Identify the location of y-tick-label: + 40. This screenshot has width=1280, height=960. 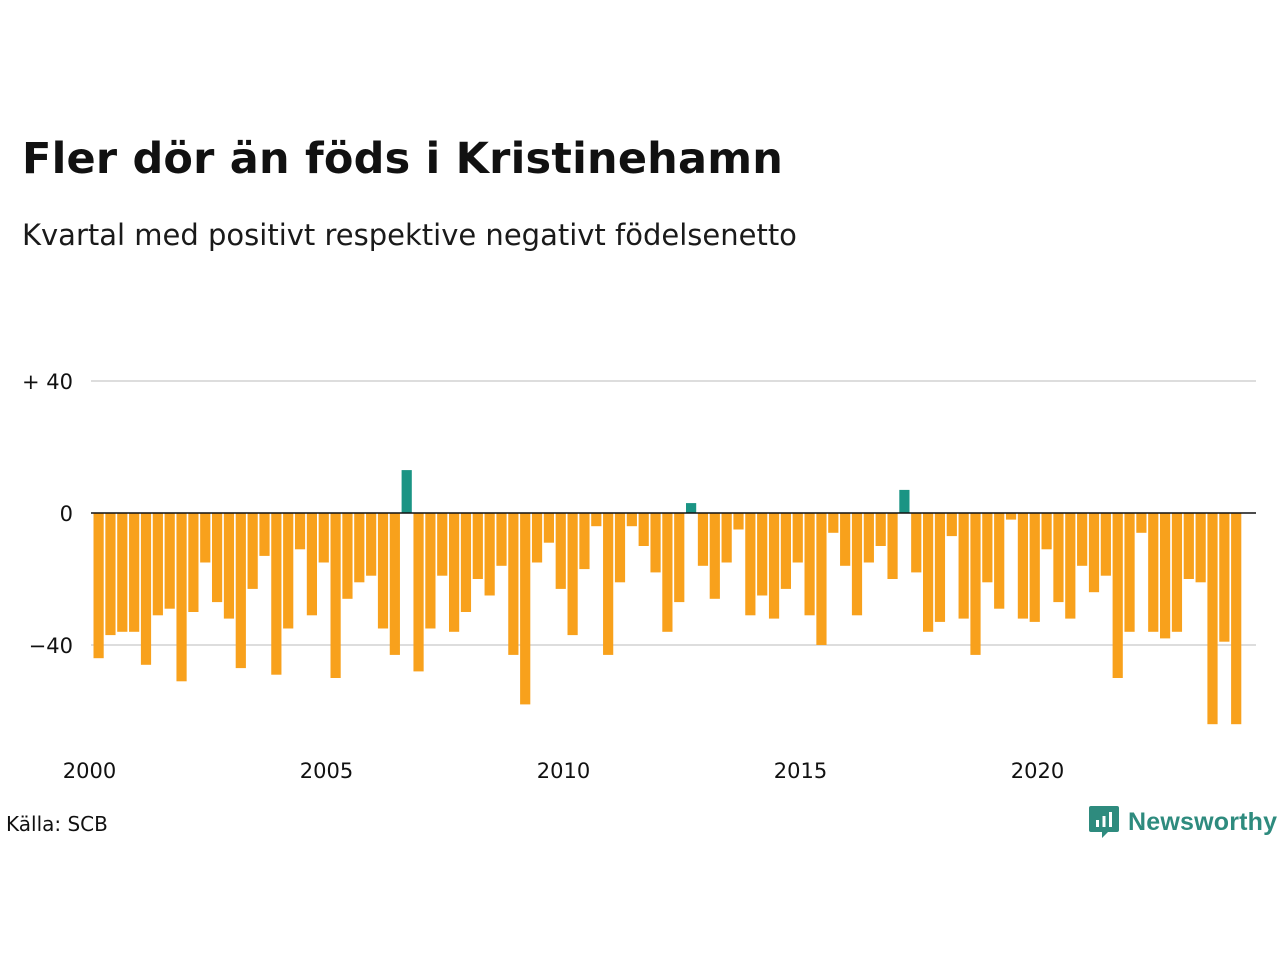
(47, 382).